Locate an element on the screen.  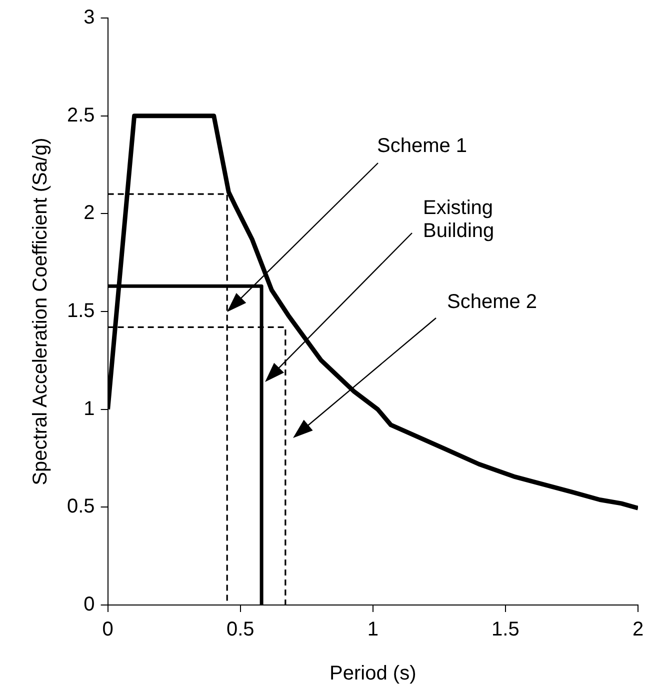
x-tick-label: 0 is located at coordinates (108, 629).